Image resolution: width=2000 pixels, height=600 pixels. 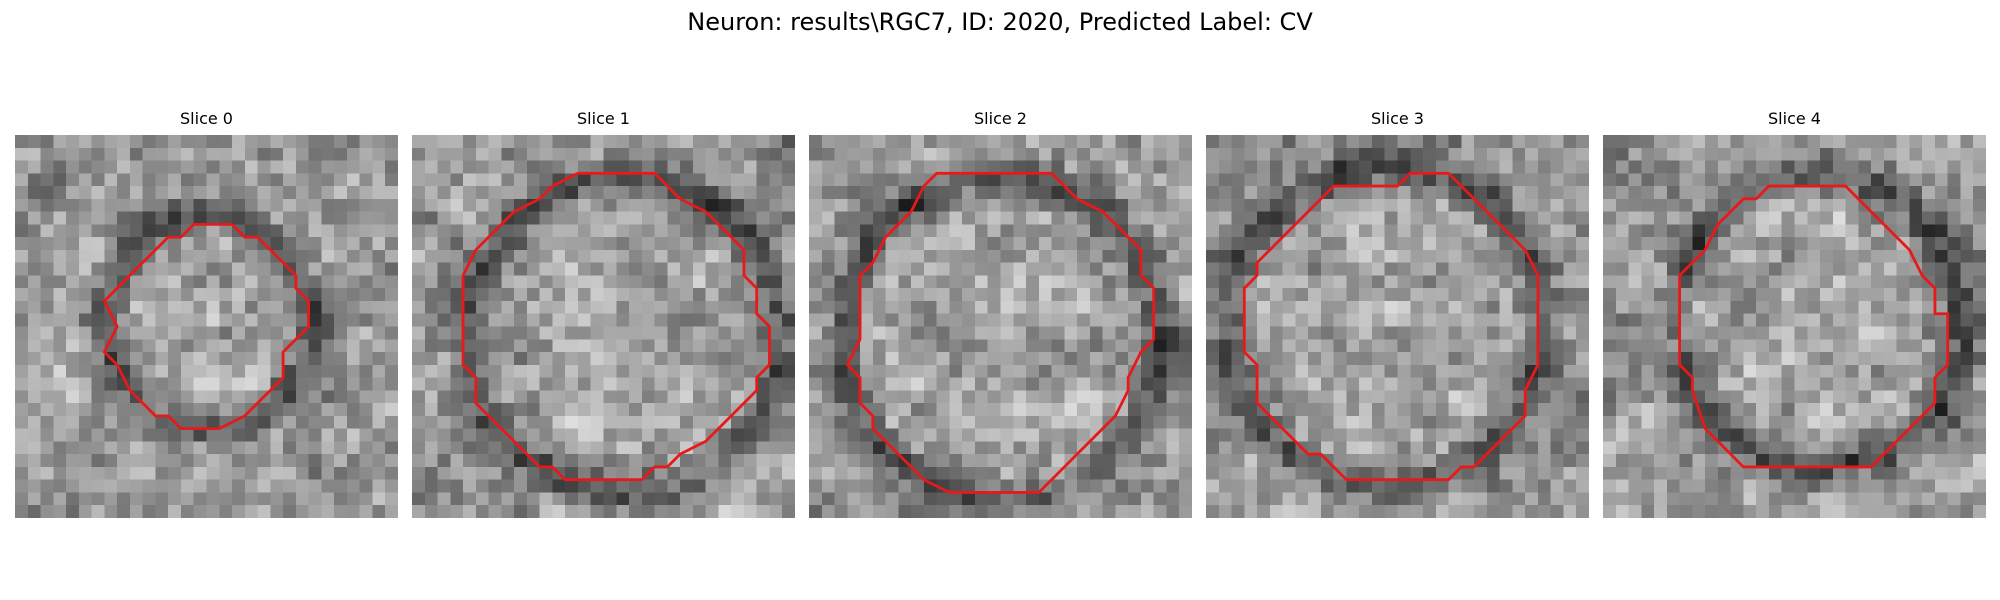 I want to click on slice-title-2: Slice 2, so click(x=1000, y=118).